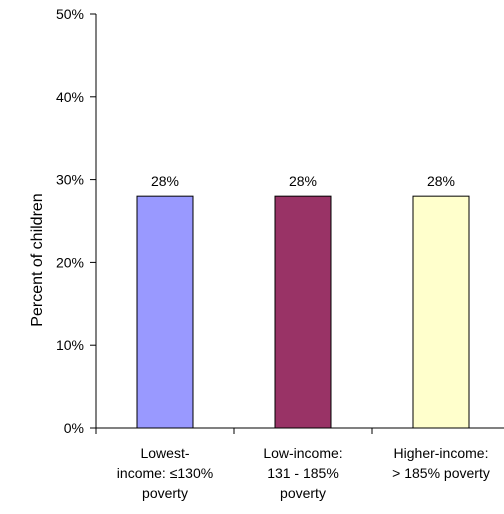  Describe the element at coordinates (441, 453) in the screenshot. I see `x-category-label: Higher-income:` at that location.